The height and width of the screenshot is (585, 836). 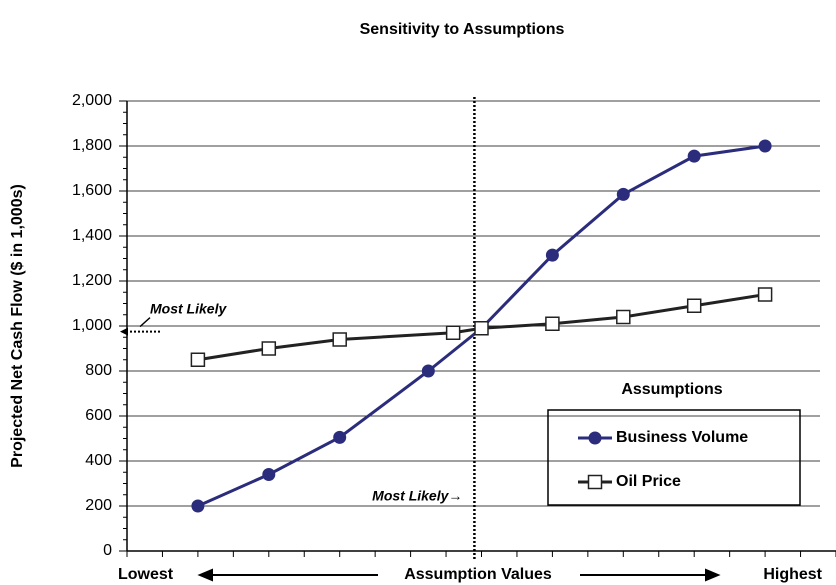 I want to click on y-tick-label: 1,200, so click(x=92, y=280).